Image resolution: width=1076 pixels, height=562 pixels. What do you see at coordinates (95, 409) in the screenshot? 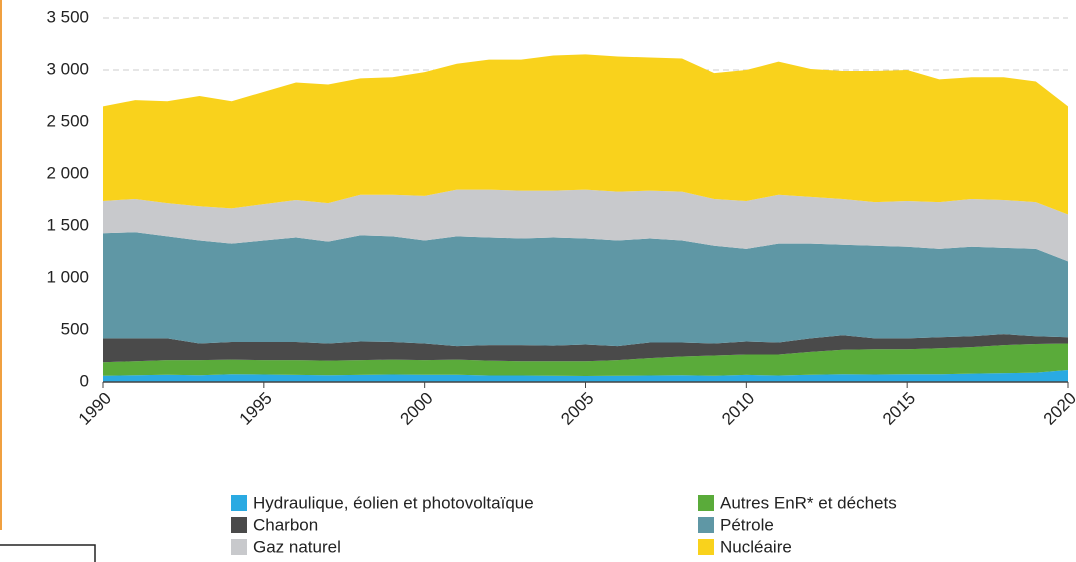
I see `x-tick-label: 1990` at bounding box center [95, 409].